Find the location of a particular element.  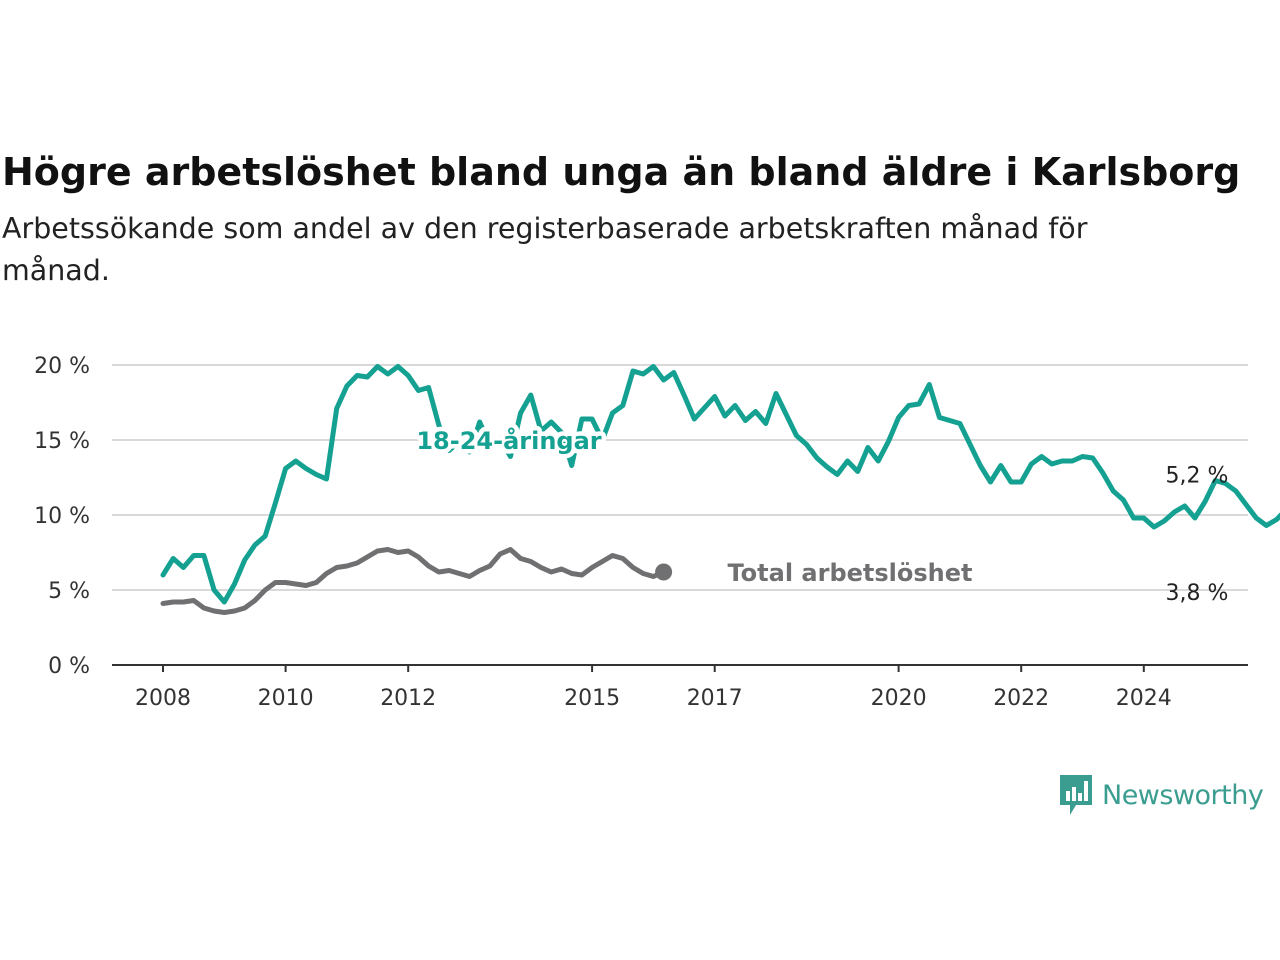

series-label-total-halo: Total arbetslöshet is located at coordinates (849, 573).